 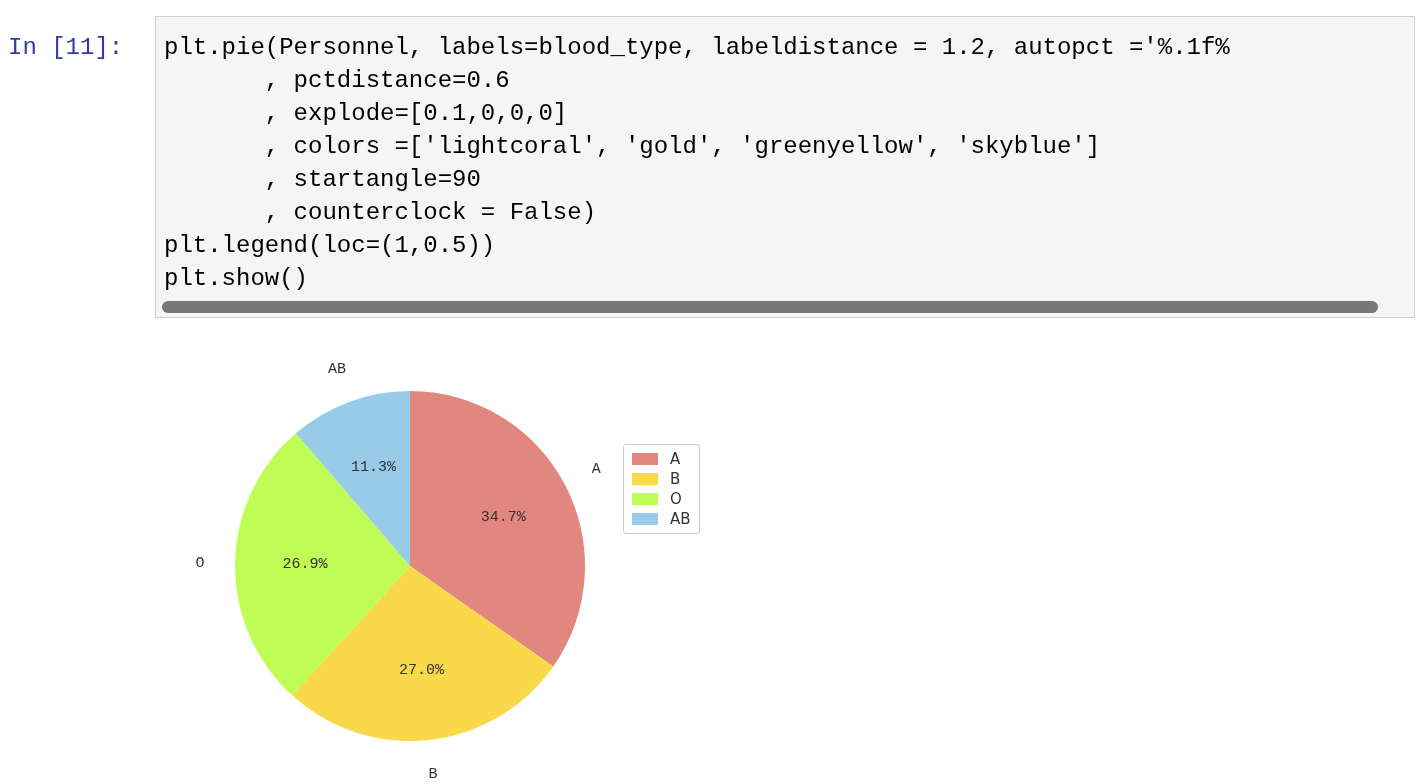 I want to click on pie-slice, so click(x=423, y=653).